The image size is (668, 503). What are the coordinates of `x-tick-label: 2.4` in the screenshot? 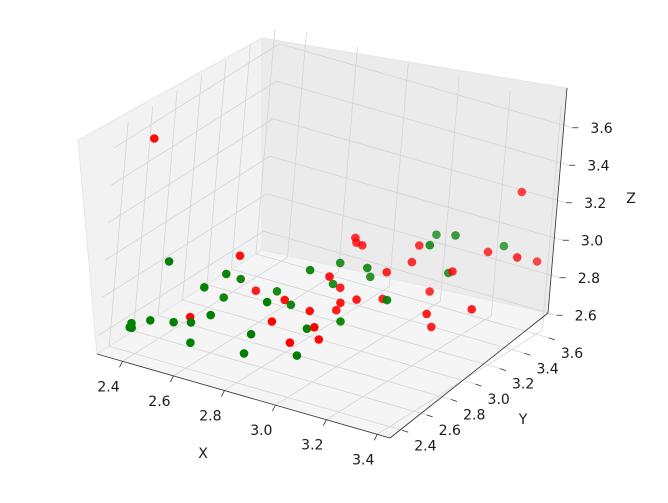 It's located at (108, 387).